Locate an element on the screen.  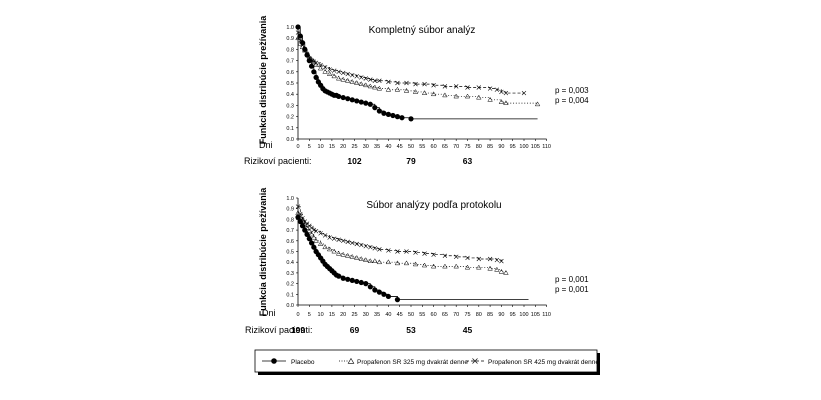
chart-title: Súbor analýzy podľa protokolu is located at coordinates (433, 205).